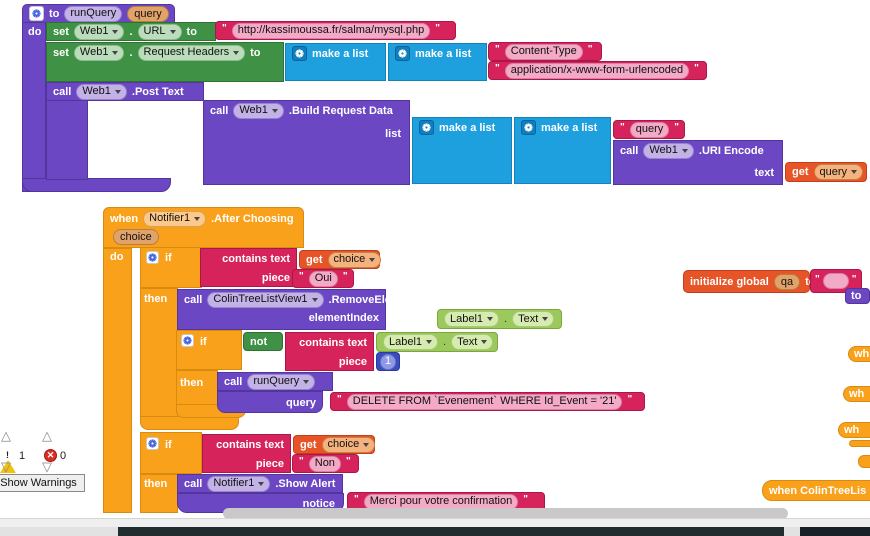  What do you see at coordinates (331, 30) in the screenshot?
I see `url-string-field: http://kassimoussa.fr/salma/mysql.php` at bounding box center [331, 30].